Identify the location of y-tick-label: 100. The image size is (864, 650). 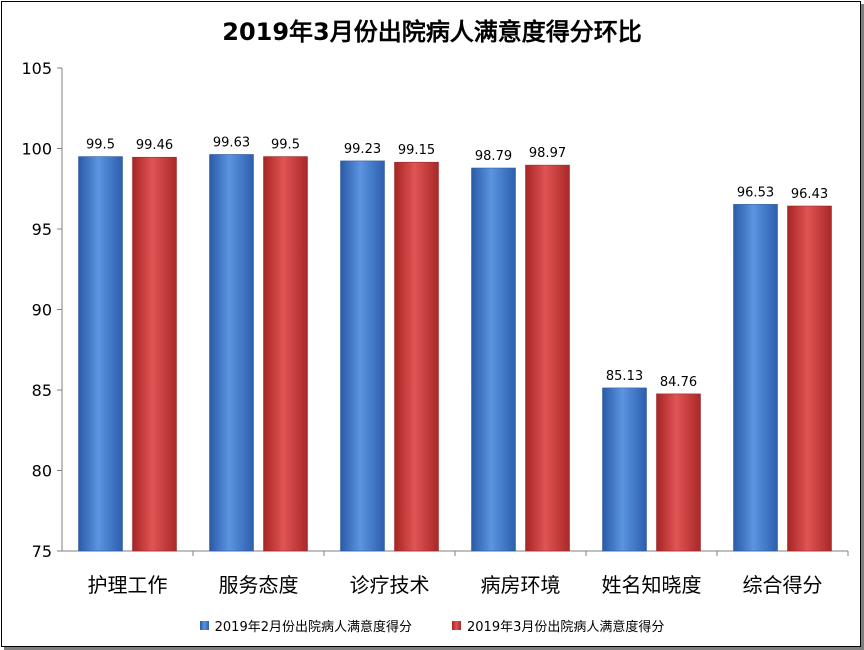
(36, 149).